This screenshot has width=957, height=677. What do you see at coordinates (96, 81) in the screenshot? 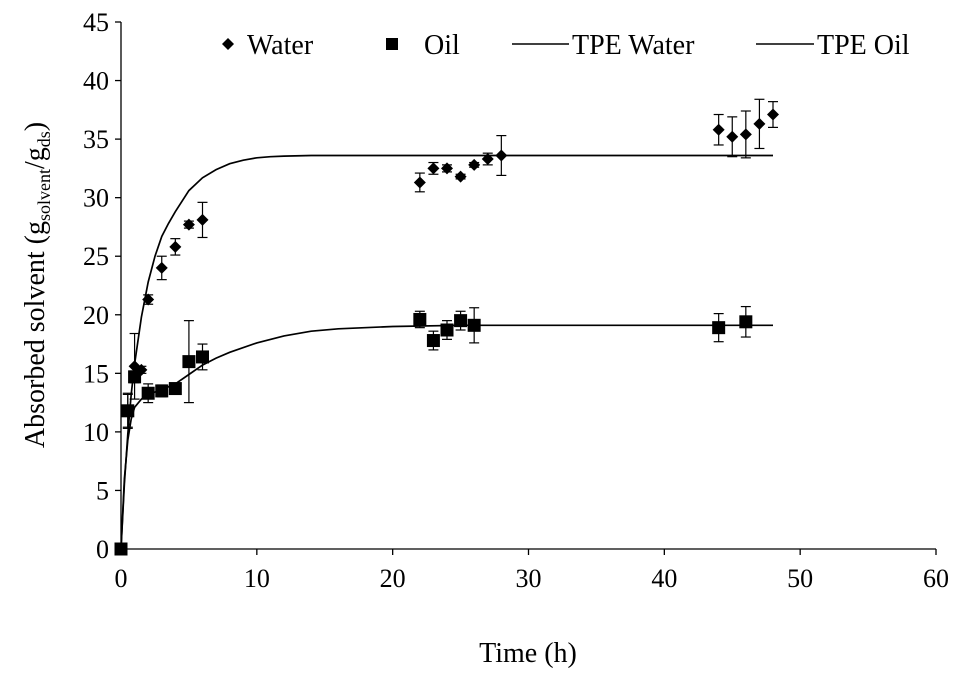
I see `y-tick-label: 40` at bounding box center [96, 81].